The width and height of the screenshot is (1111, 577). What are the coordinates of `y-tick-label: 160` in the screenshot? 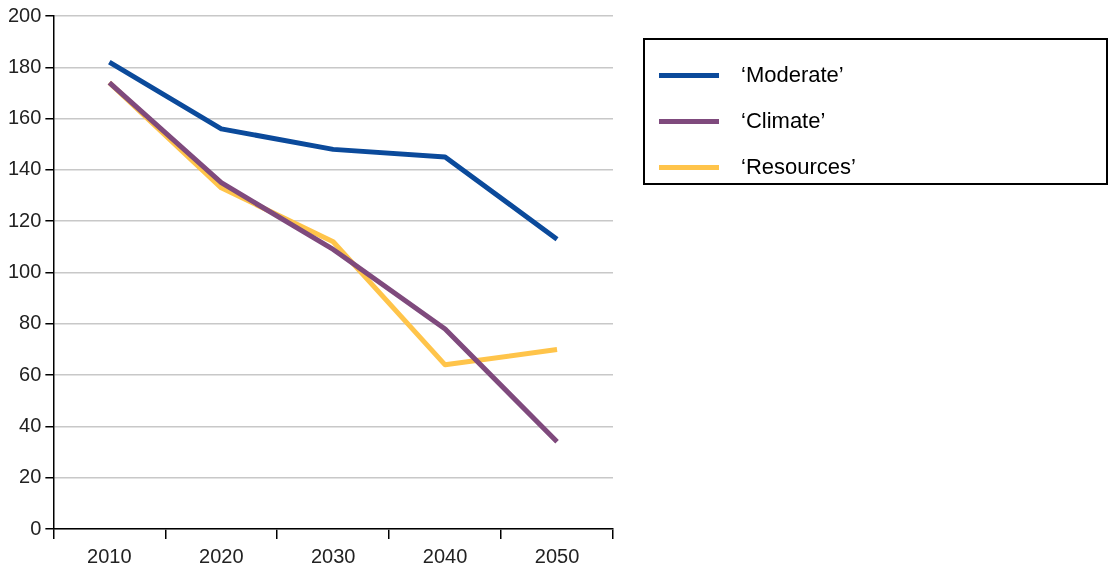 It's located at (24, 117).